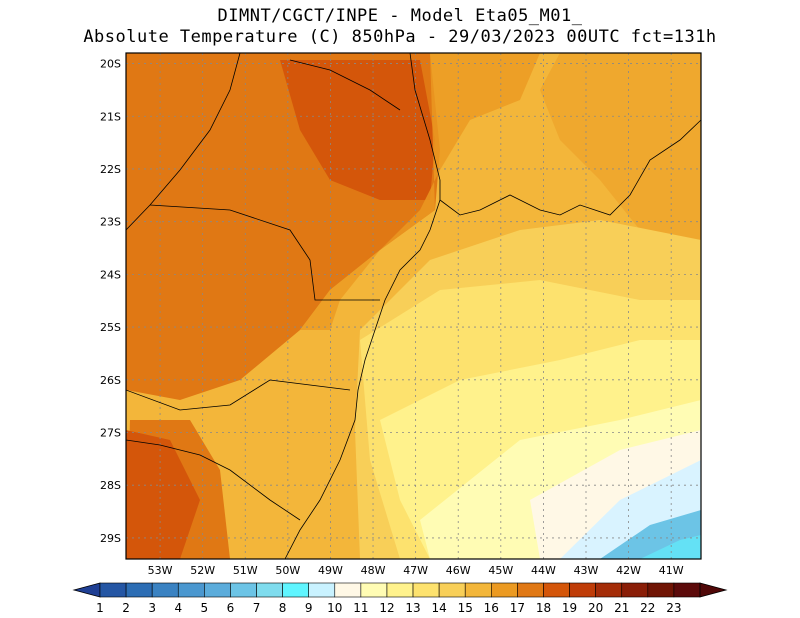 The height and width of the screenshot is (618, 800). Describe the element at coordinates (110, 274) in the screenshot. I see `lat-tick-label: 24S` at that location.